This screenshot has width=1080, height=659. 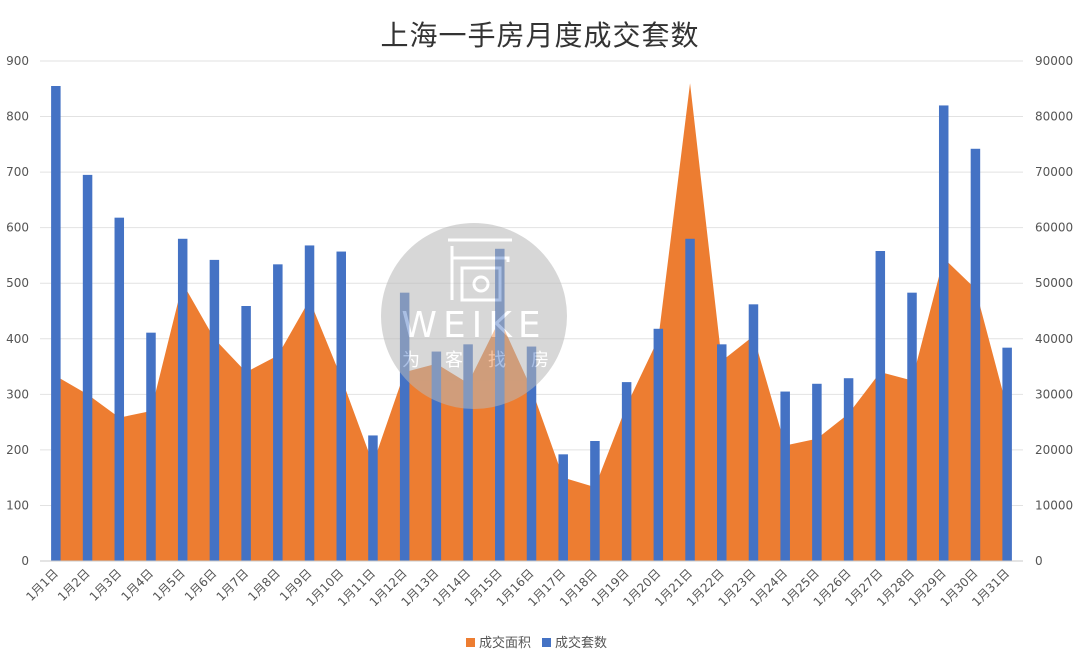 I want to click on watermark-tagline-char: 为, so click(x=411, y=360).